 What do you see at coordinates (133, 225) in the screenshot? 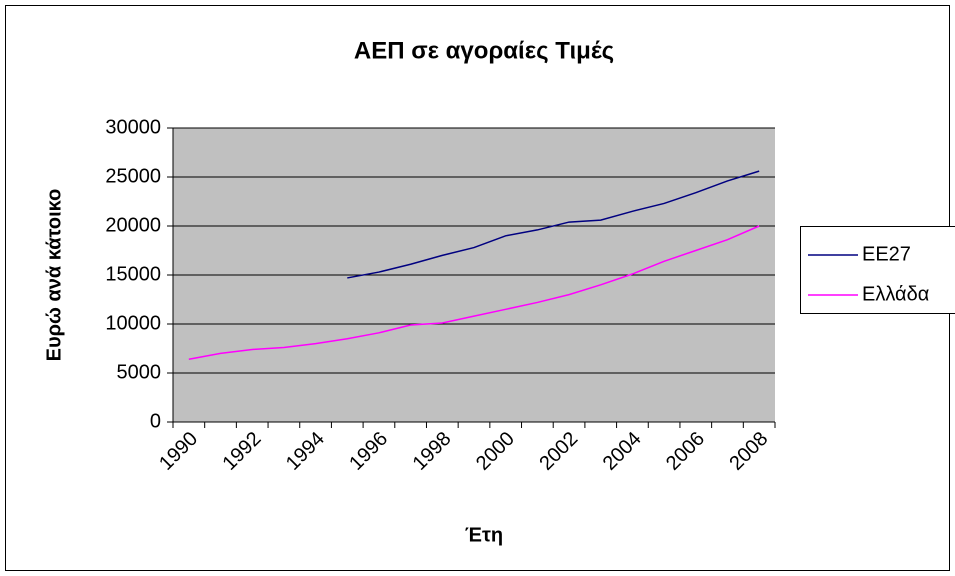
I see `y-tick-label: 20000` at bounding box center [133, 225].